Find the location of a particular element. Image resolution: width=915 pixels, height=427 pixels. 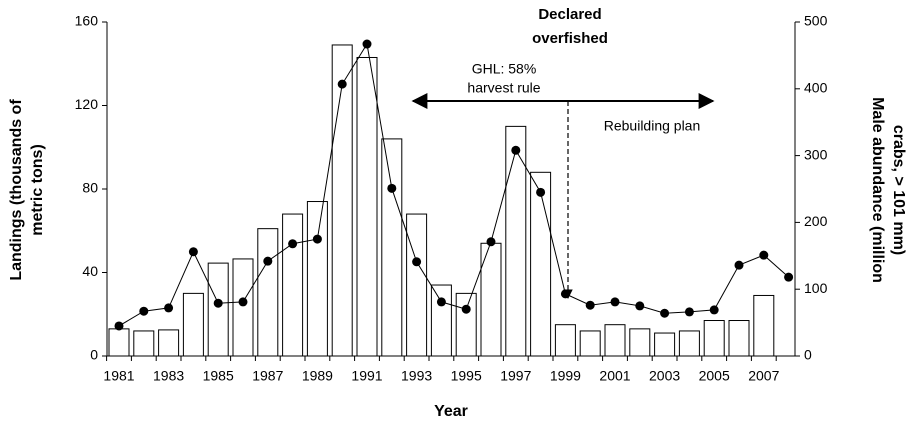

y-tick-label: 120 is located at coordinates (87, 104).